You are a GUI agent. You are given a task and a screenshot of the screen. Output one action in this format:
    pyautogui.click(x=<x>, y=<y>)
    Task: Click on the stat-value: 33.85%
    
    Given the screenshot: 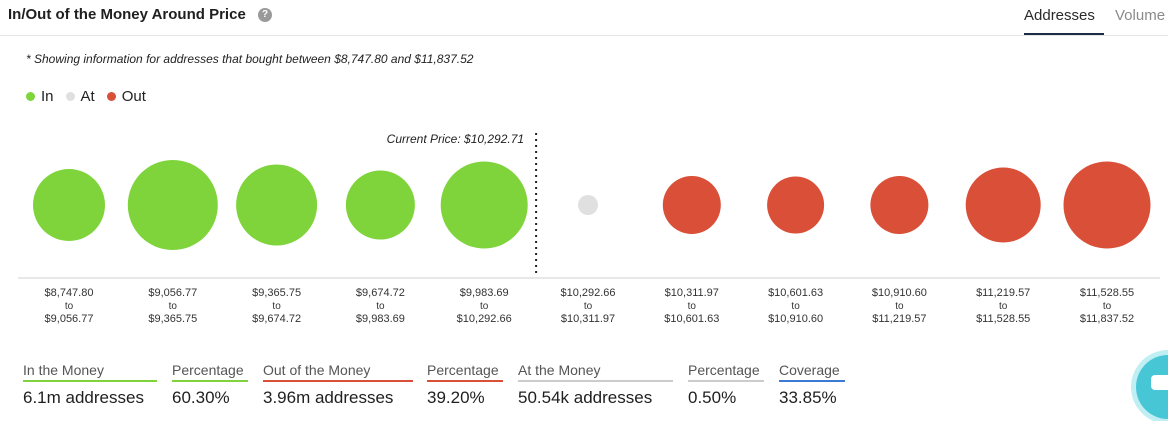 What is the action you would take?
    pyautogui.click(x=808, y=397)
    